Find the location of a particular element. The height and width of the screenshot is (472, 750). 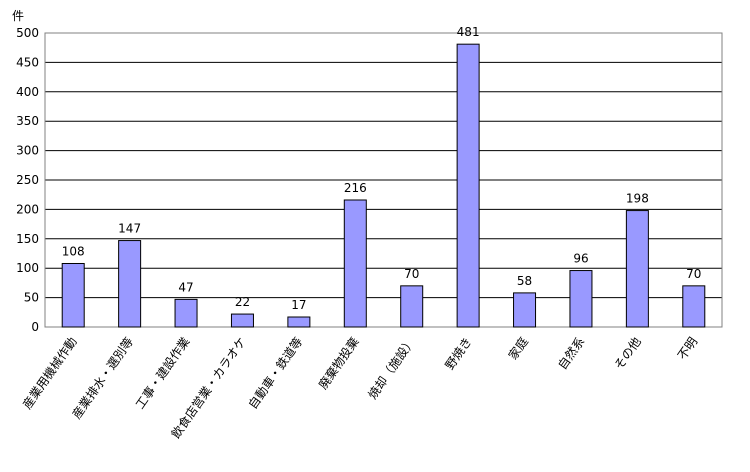

x-tick-label: 家庭 is located at coordinates (518, 348).